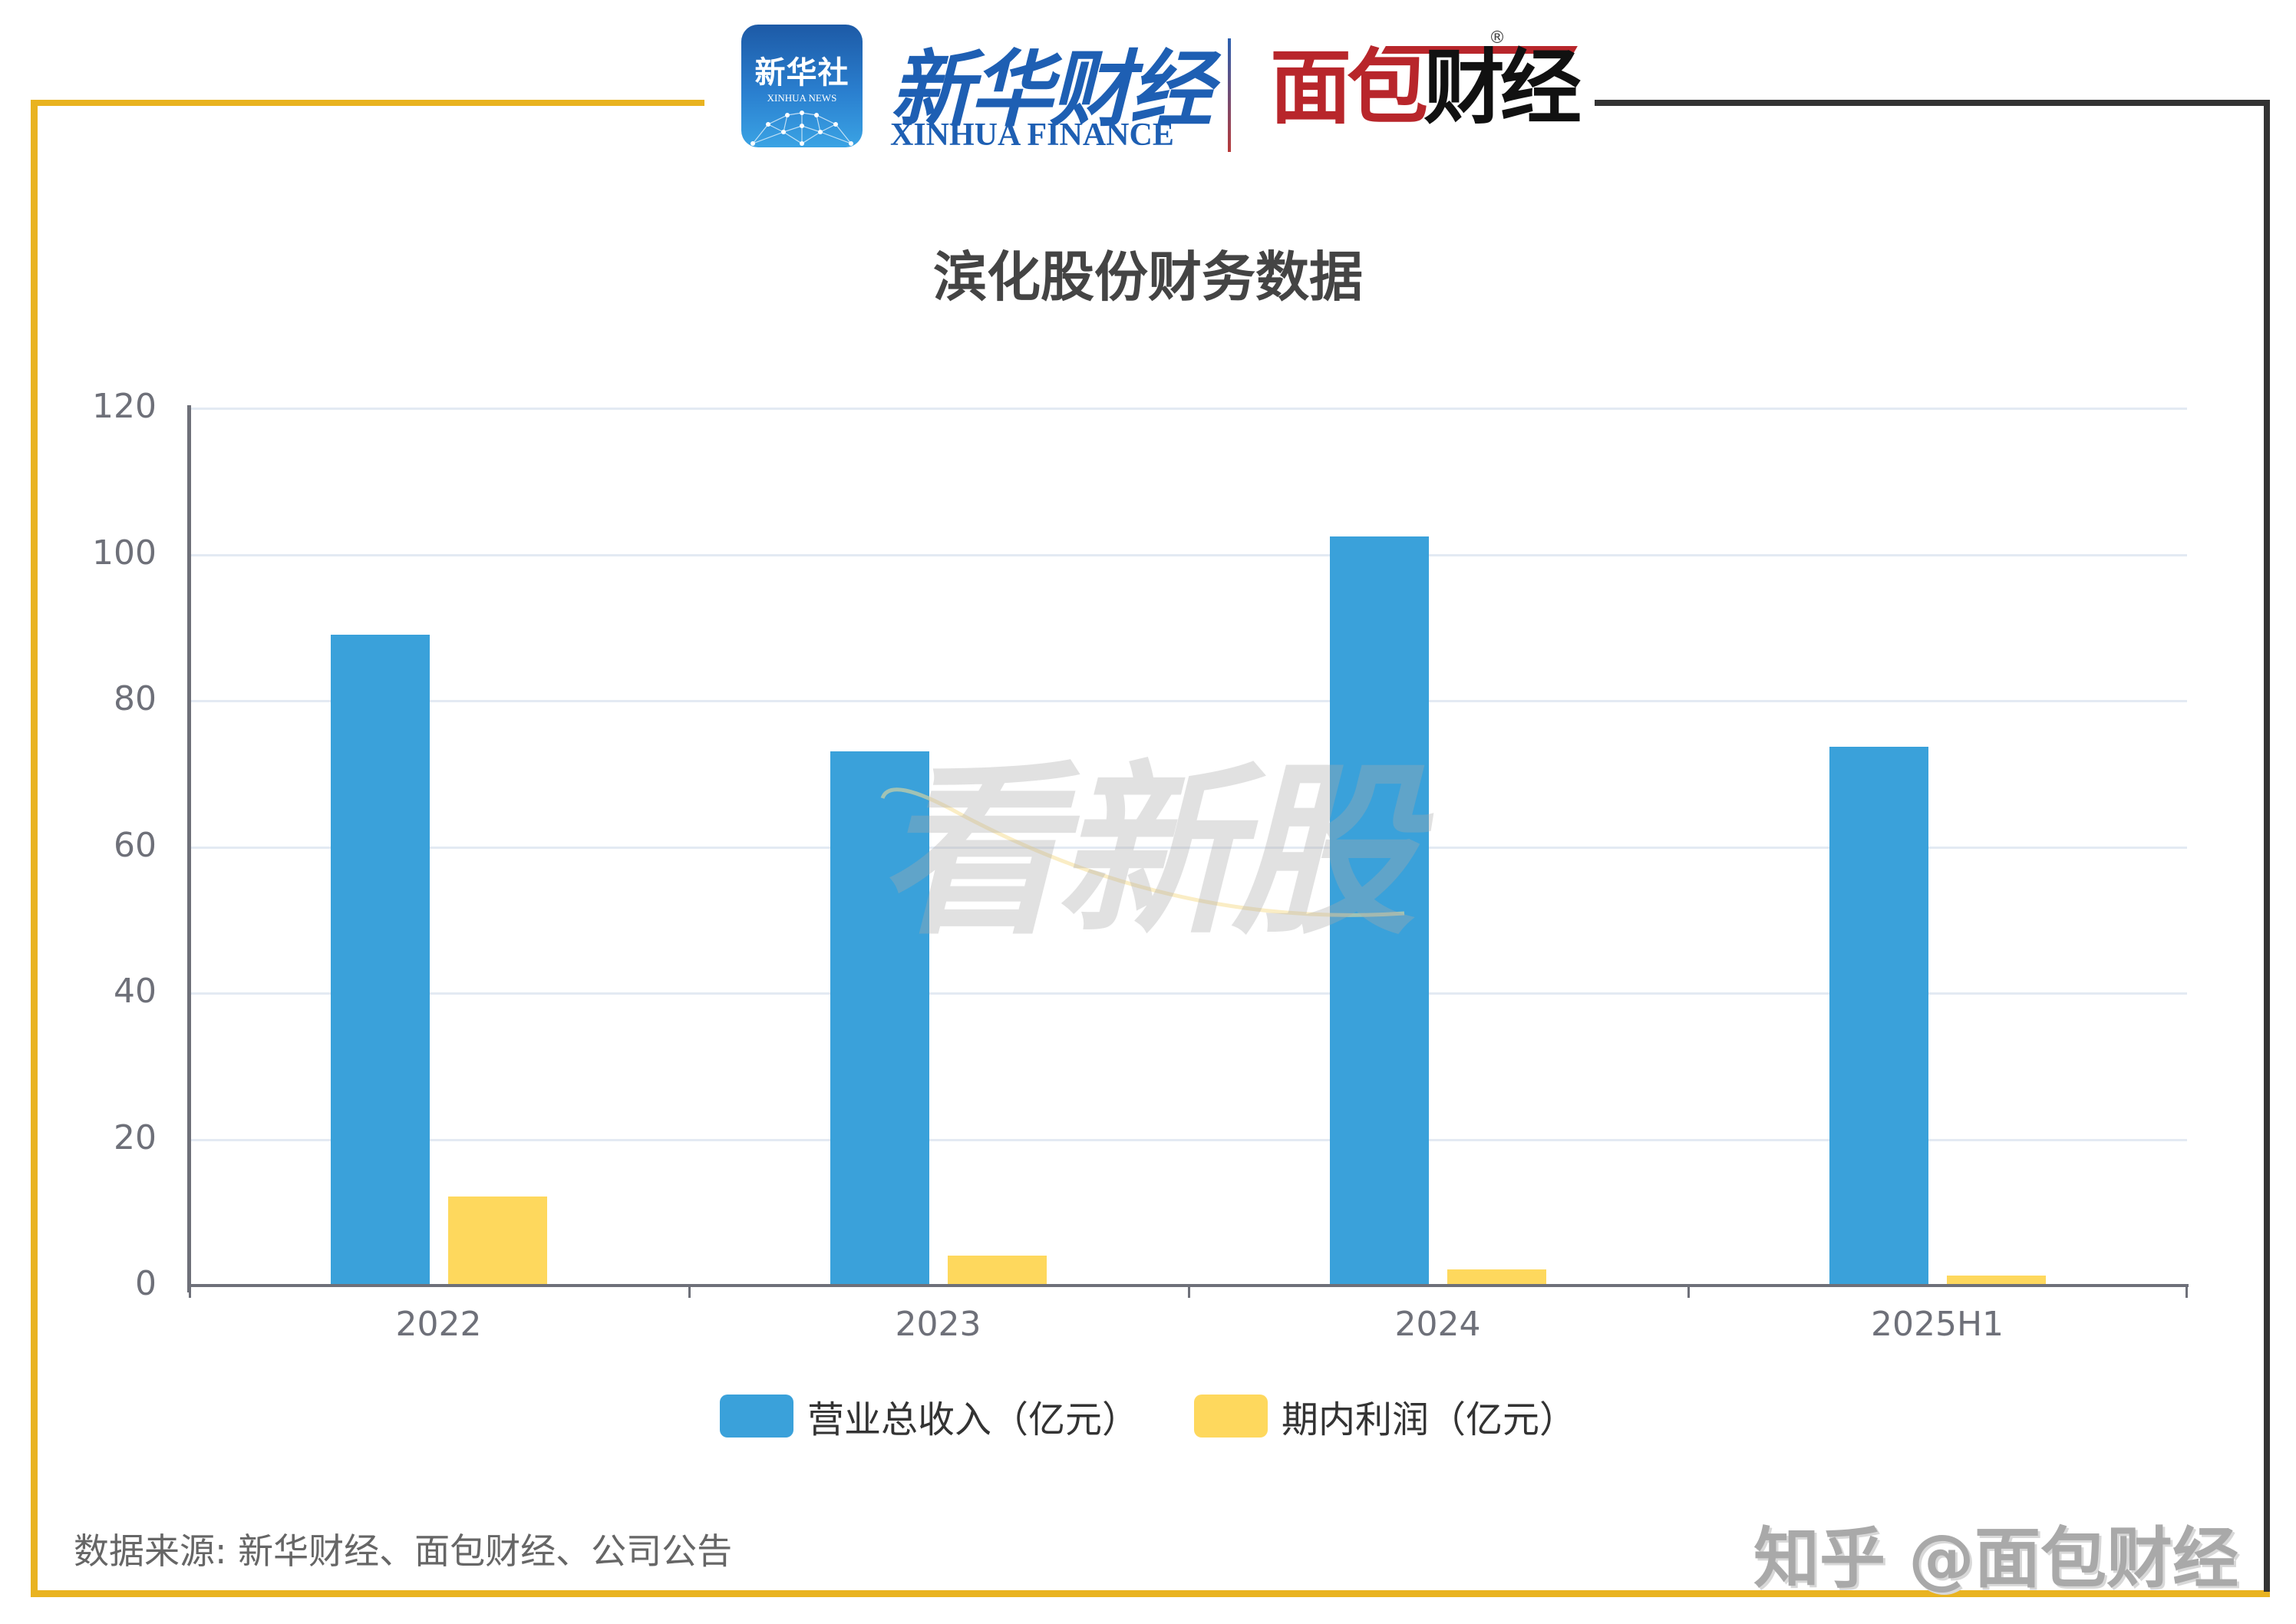 Image resolution: width=2296 pixels, height=1624 pixels. Describe the element at coordinates (1502, 88) in the screenshot. I see `mianbao-logo-black-text: 财经` at that location.